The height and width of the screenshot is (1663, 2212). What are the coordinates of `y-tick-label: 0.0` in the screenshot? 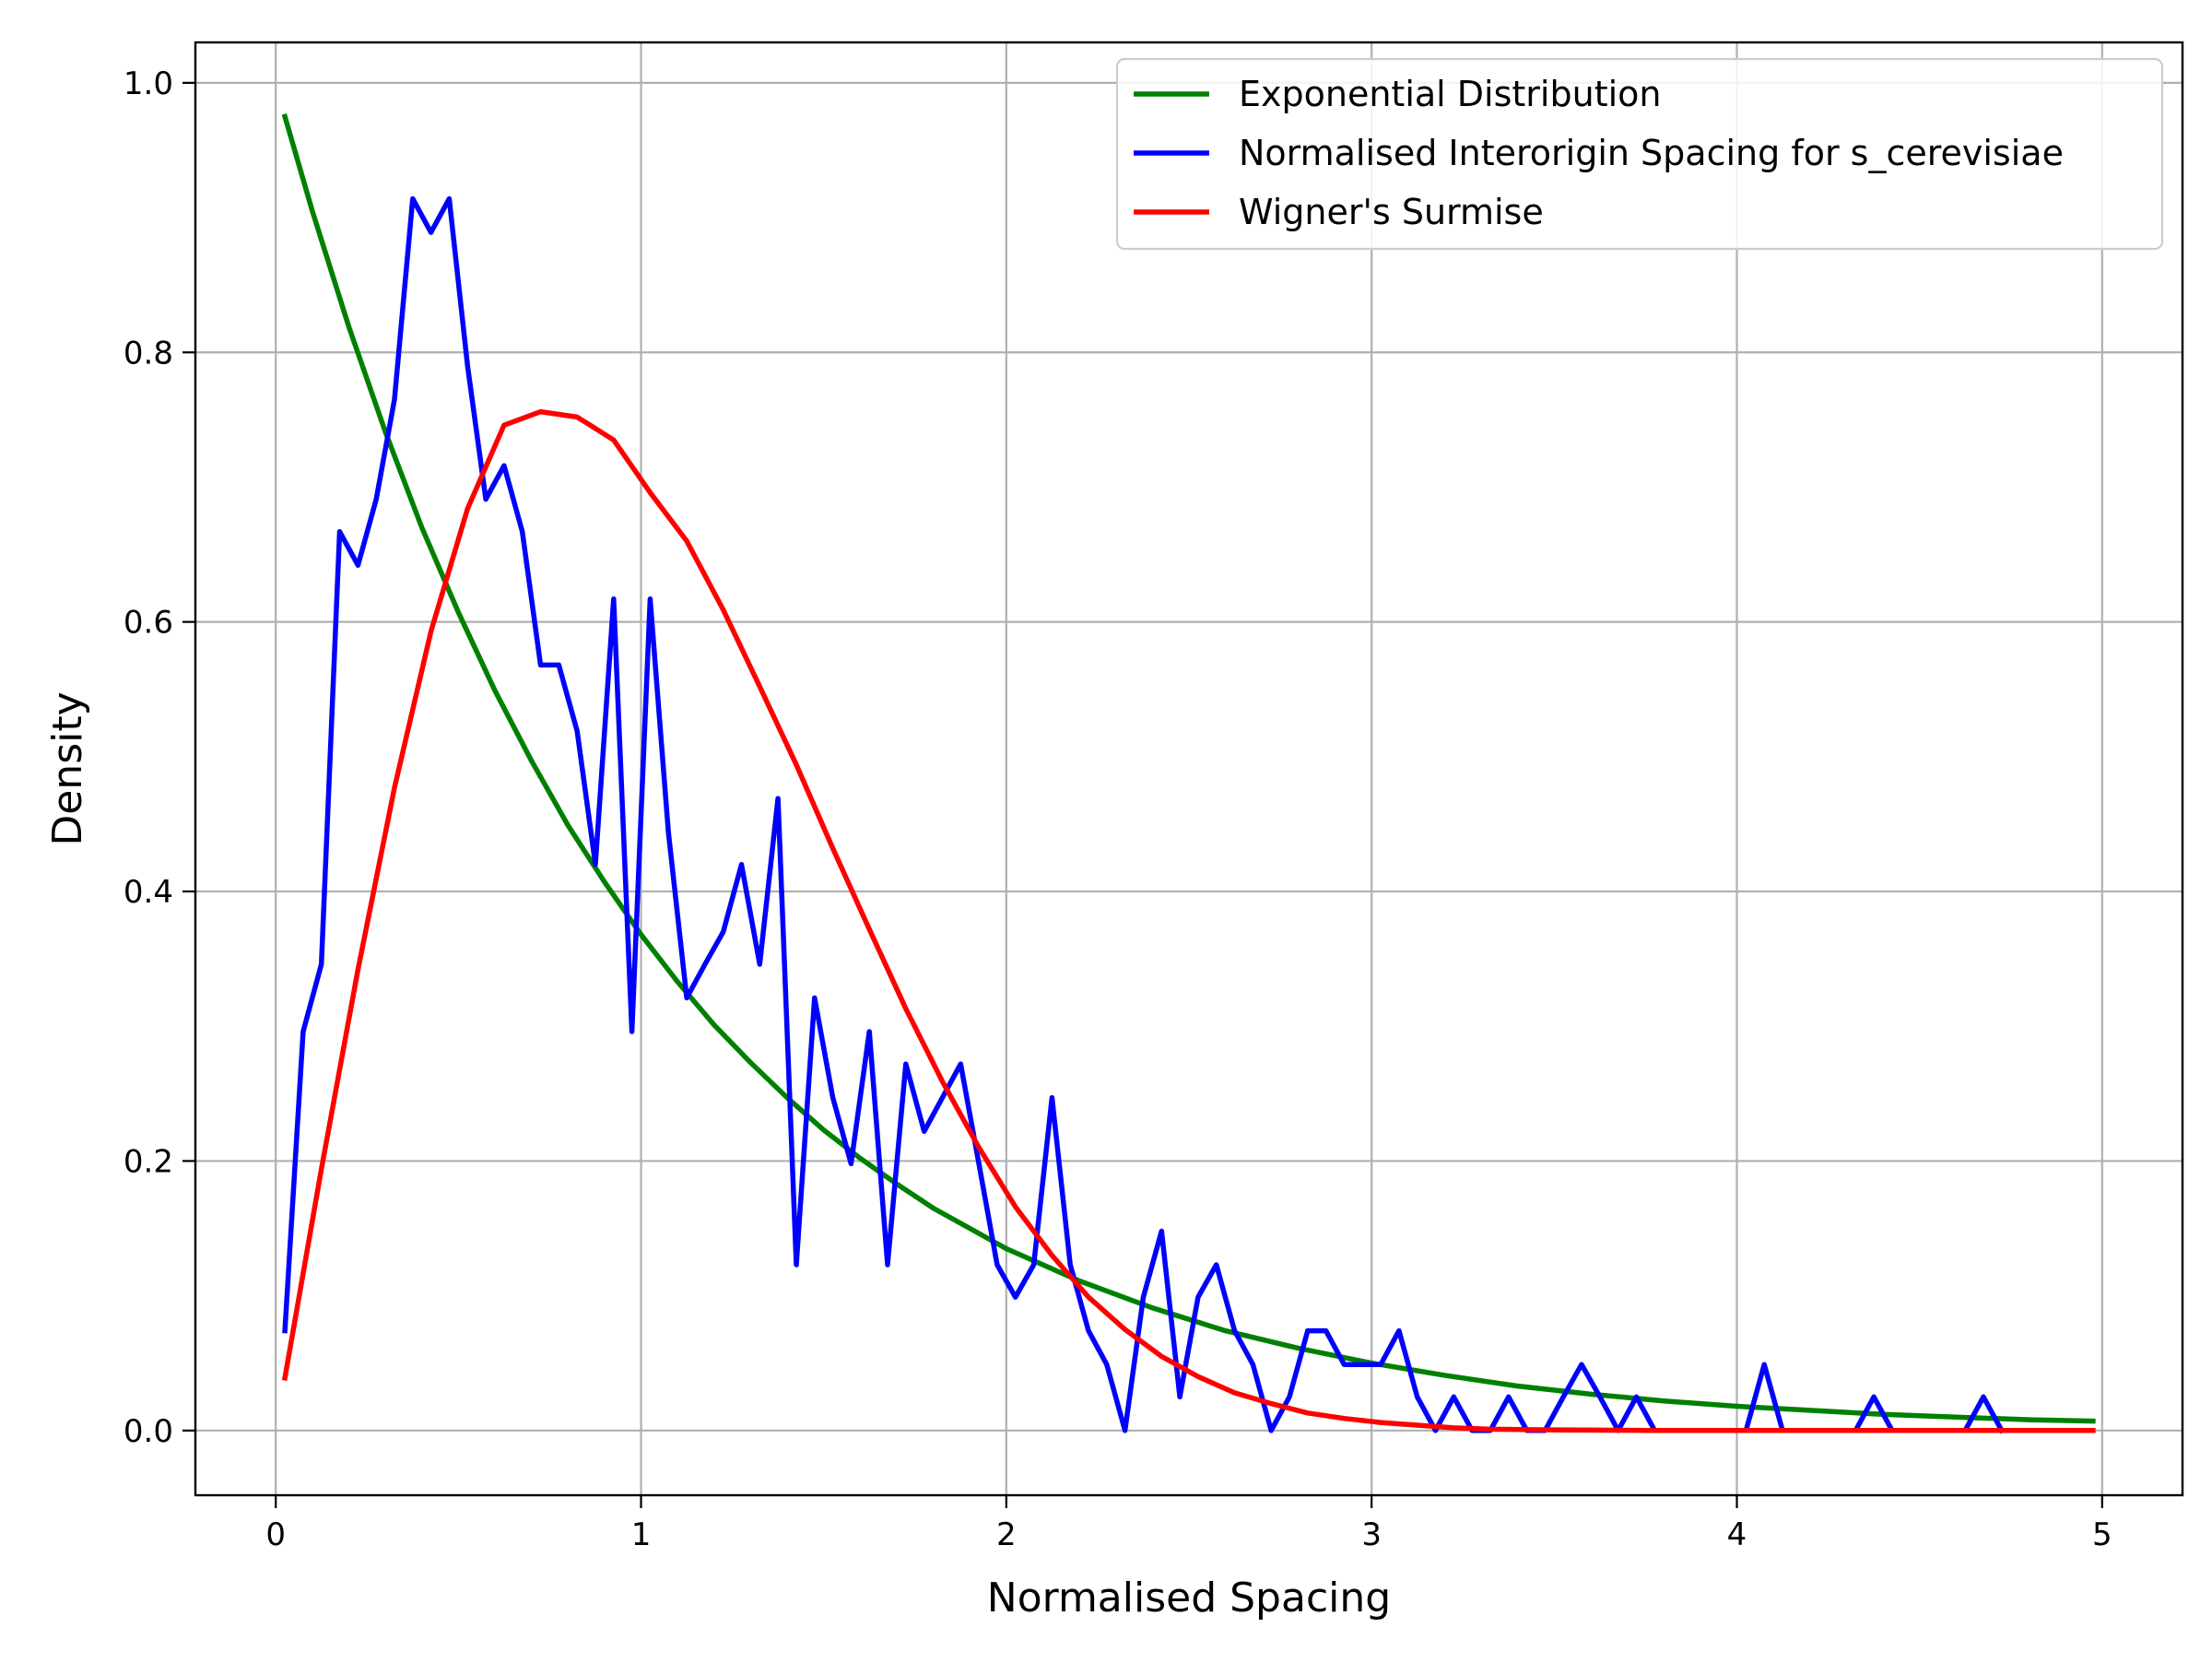 It's located at (148, 1431).